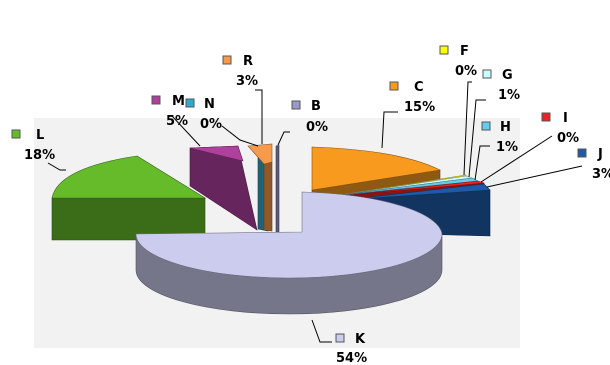  Describe the element at coordinates (259, 116) in the screenshot. I see `leader-R` at that location.